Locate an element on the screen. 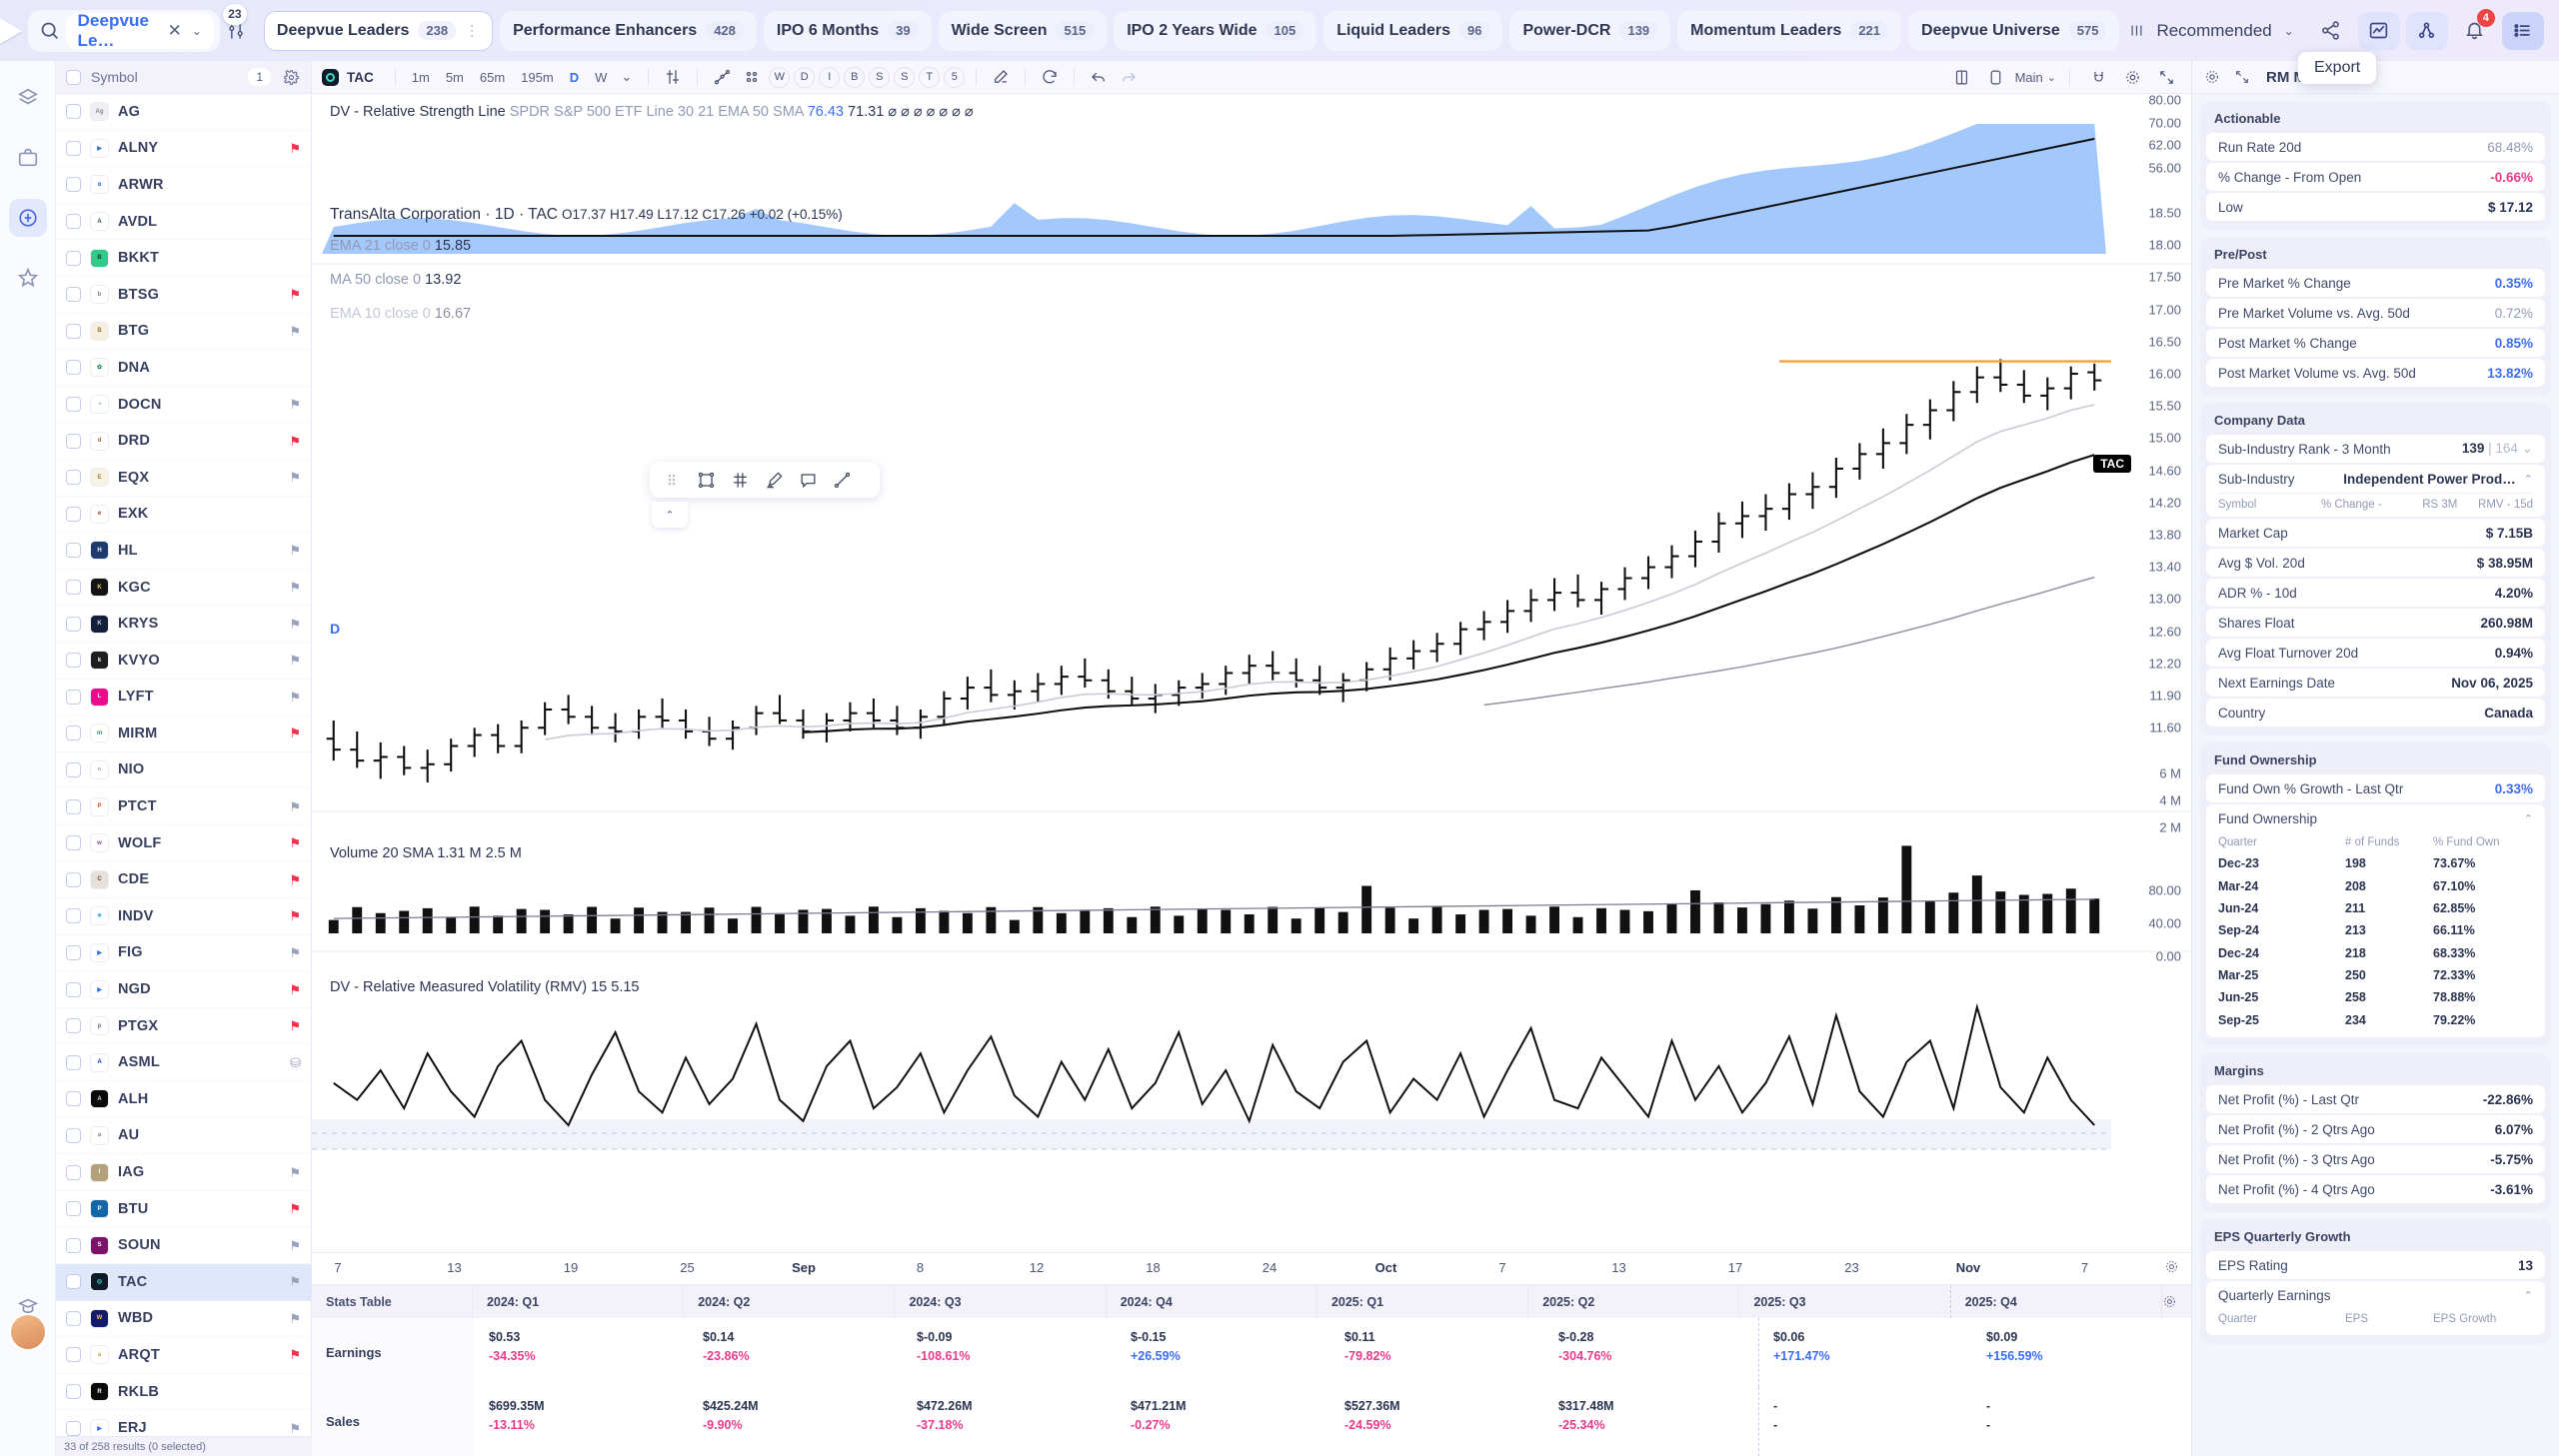 The height and width of the screenshot is (1456, 2559). filter-button: 23 is located at coordinates (234, 27).